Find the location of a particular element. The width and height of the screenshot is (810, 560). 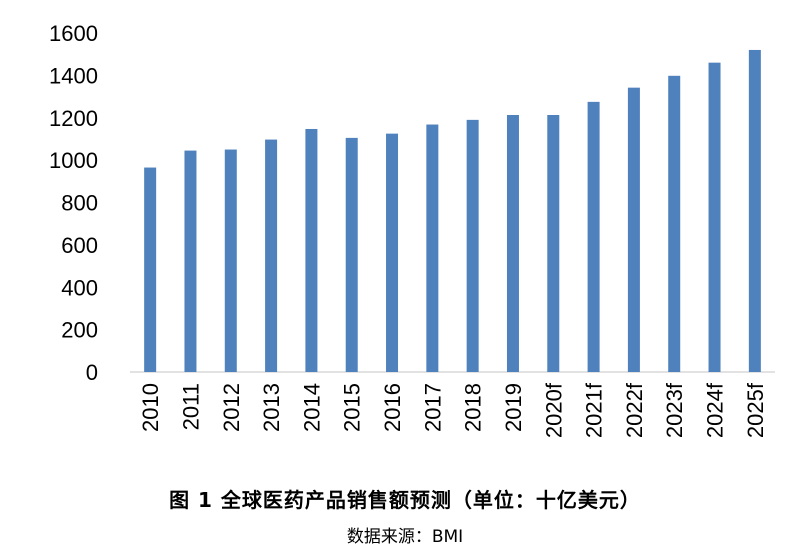

bar-2025f is located at coordinates (754, 210).